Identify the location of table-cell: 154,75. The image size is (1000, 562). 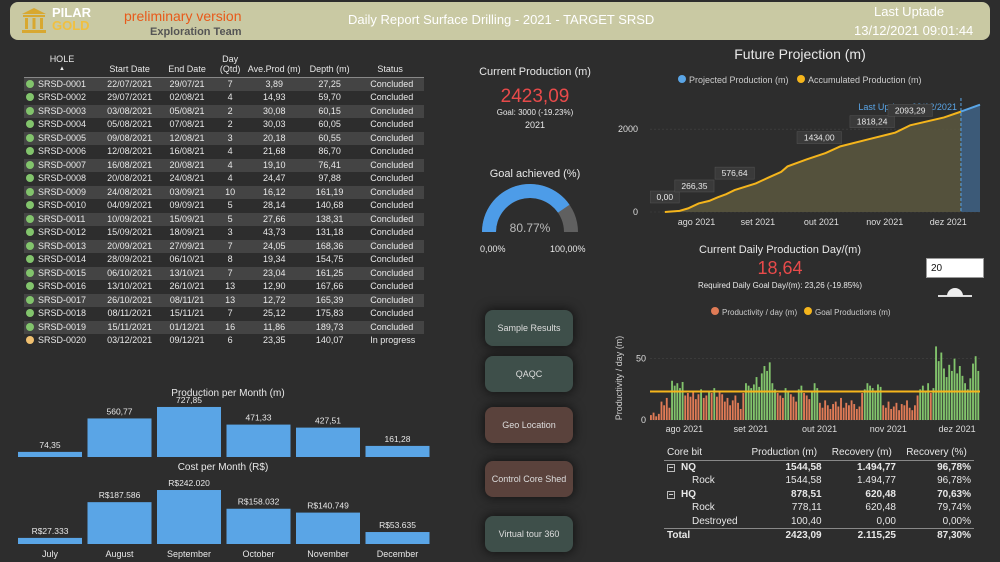
(329, 259).